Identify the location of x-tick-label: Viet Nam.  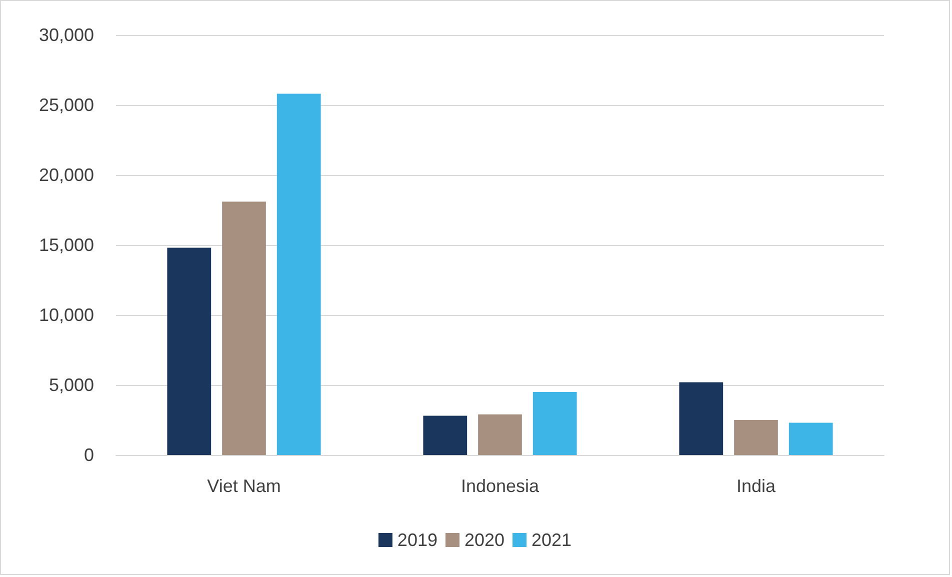
(244, 486).